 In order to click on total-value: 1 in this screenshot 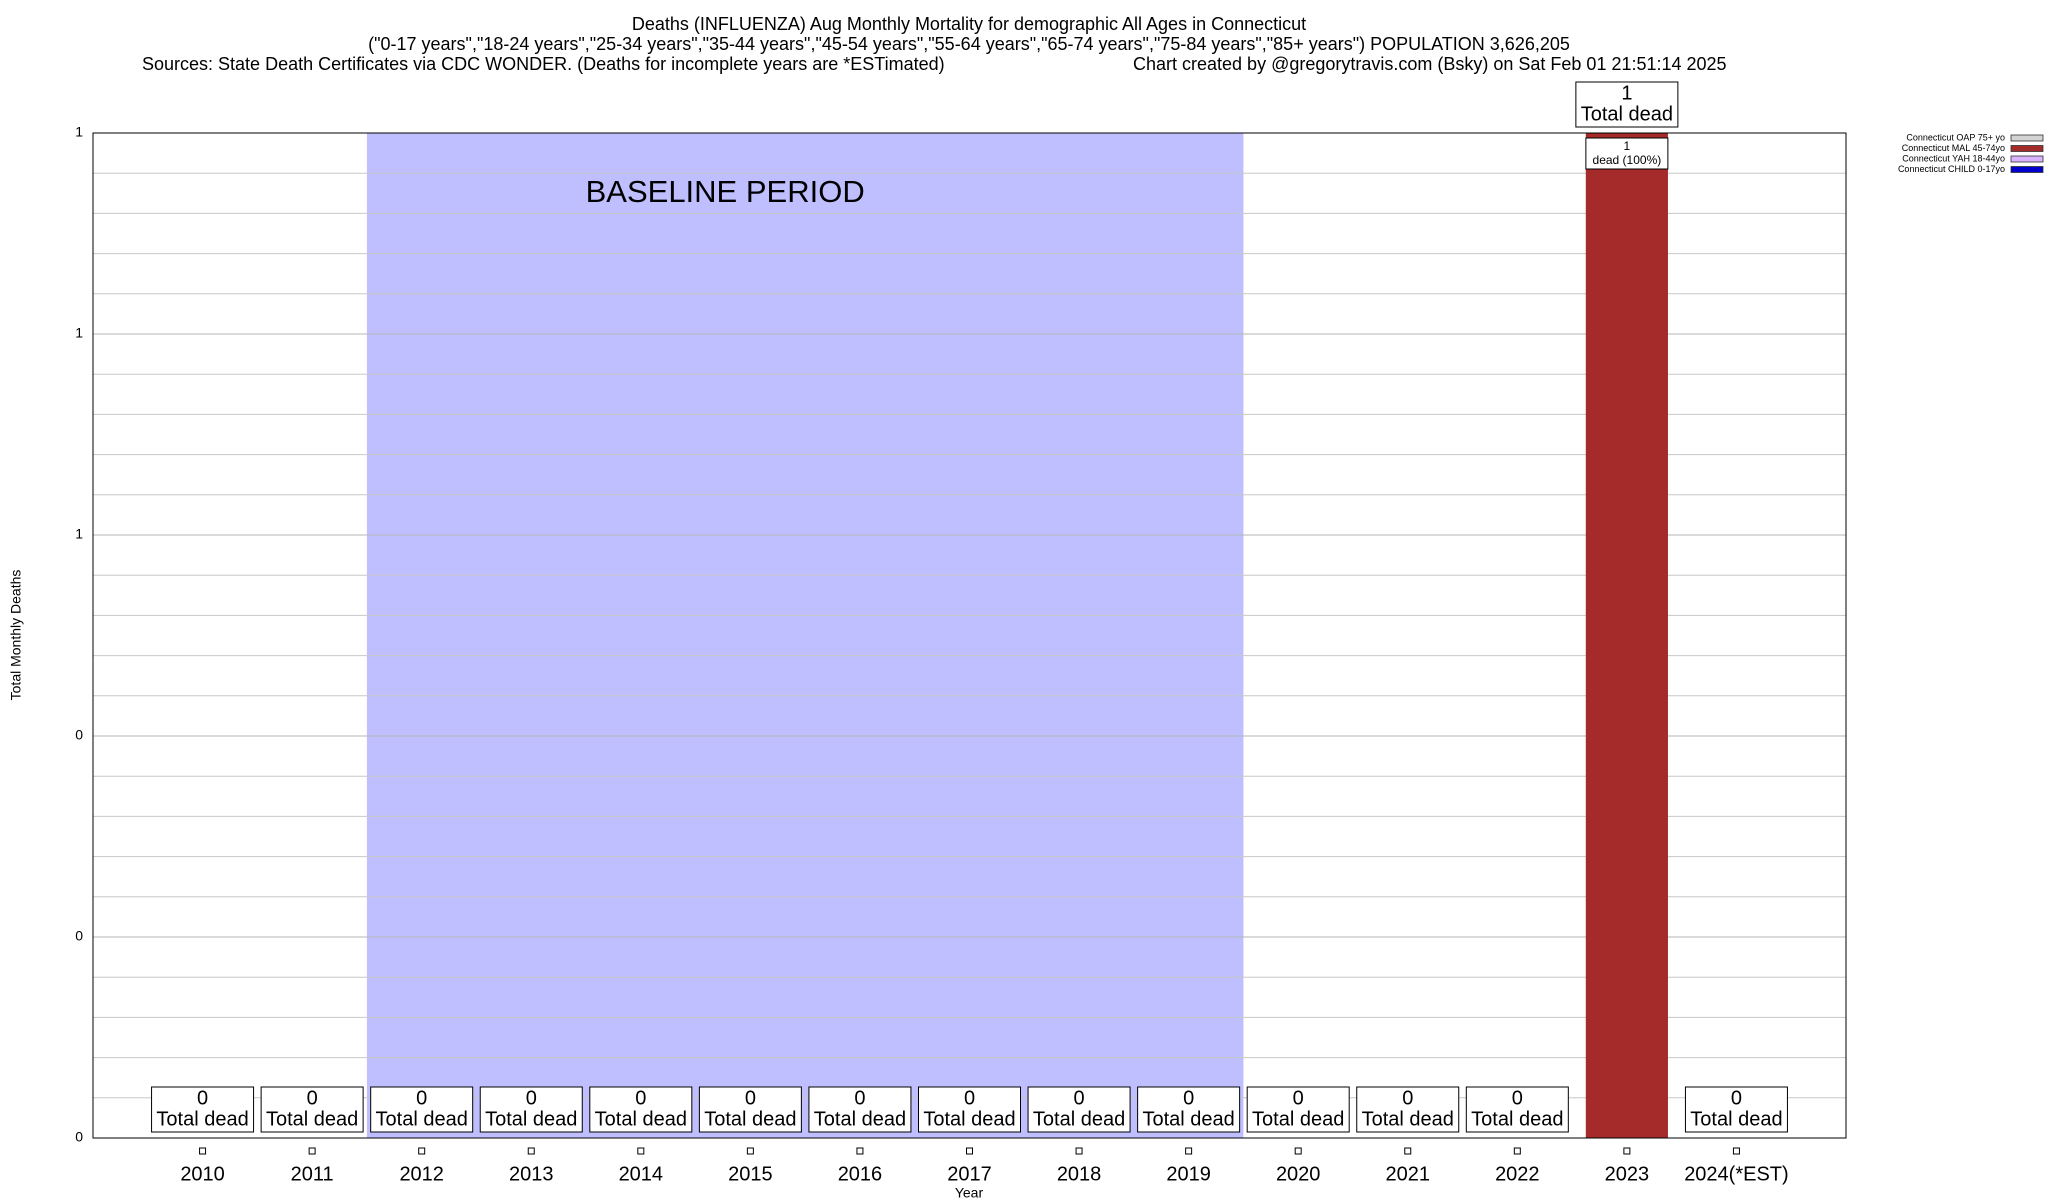, I will do `click(1626, 93)`.